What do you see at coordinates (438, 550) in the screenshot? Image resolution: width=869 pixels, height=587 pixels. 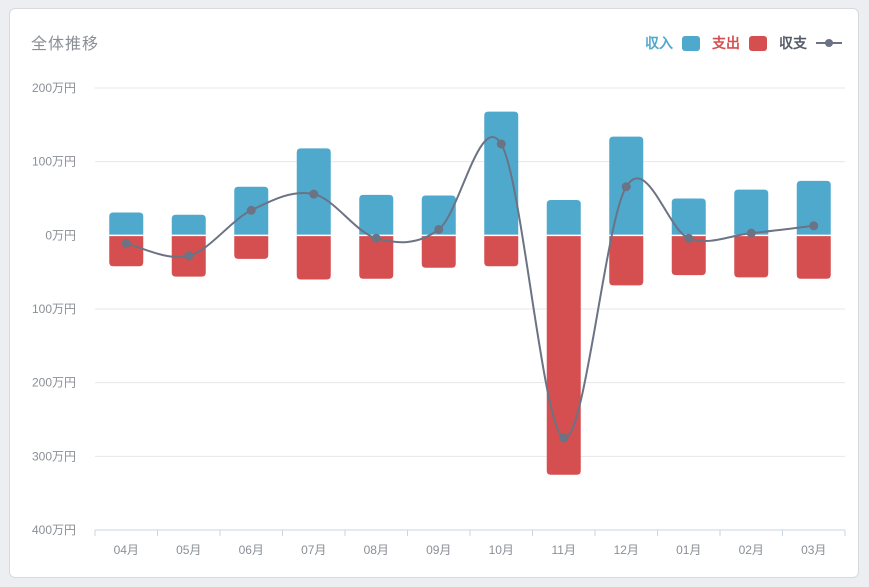 I see `x-tick-label: 09月` at bounding box center [438, 550].